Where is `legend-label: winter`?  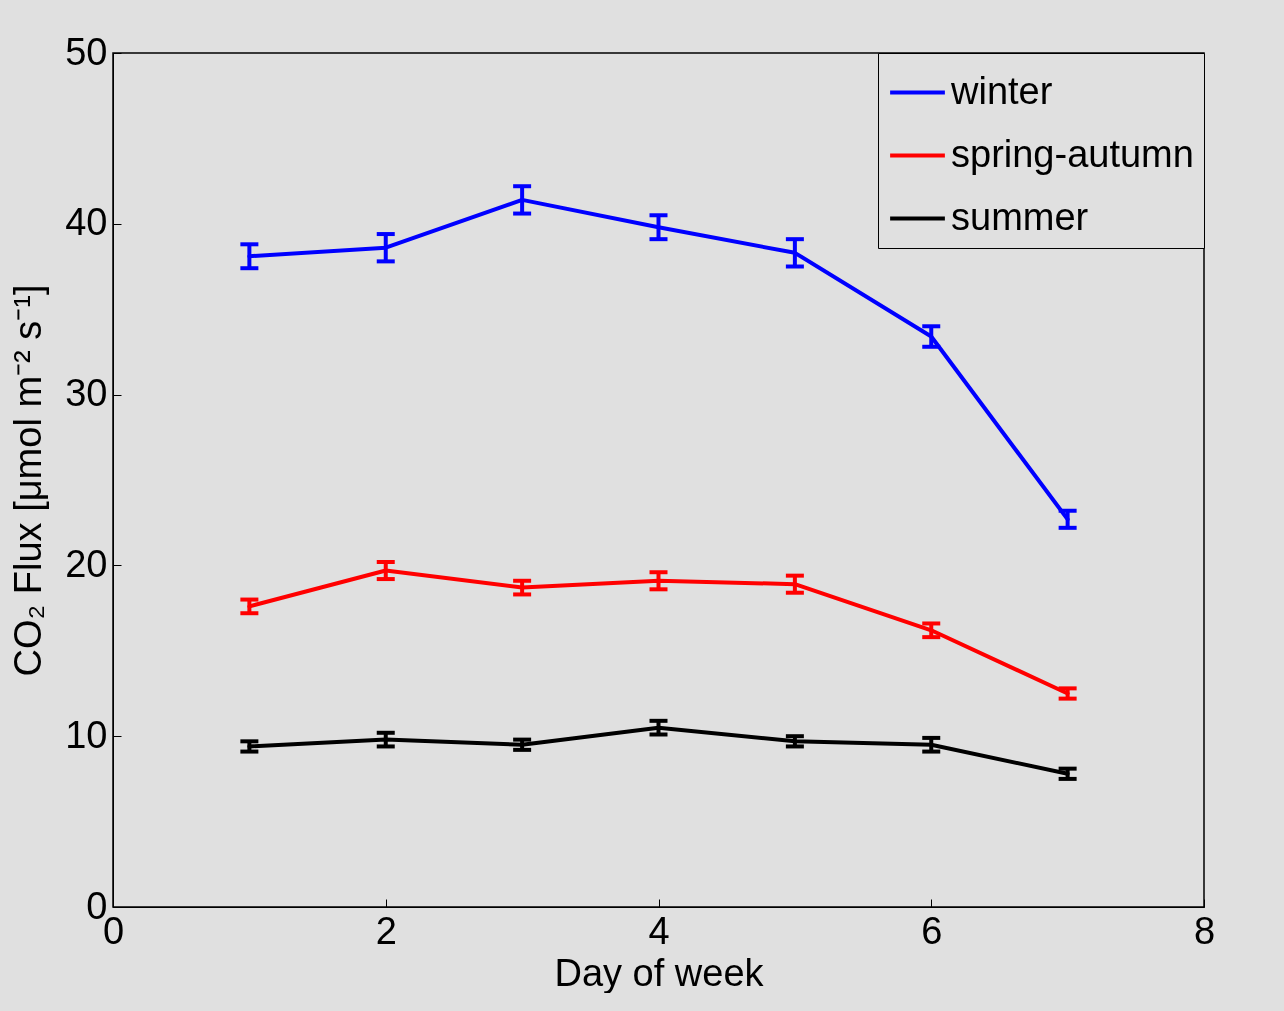
legend-label: winter is located at coordinates (1001, 90).